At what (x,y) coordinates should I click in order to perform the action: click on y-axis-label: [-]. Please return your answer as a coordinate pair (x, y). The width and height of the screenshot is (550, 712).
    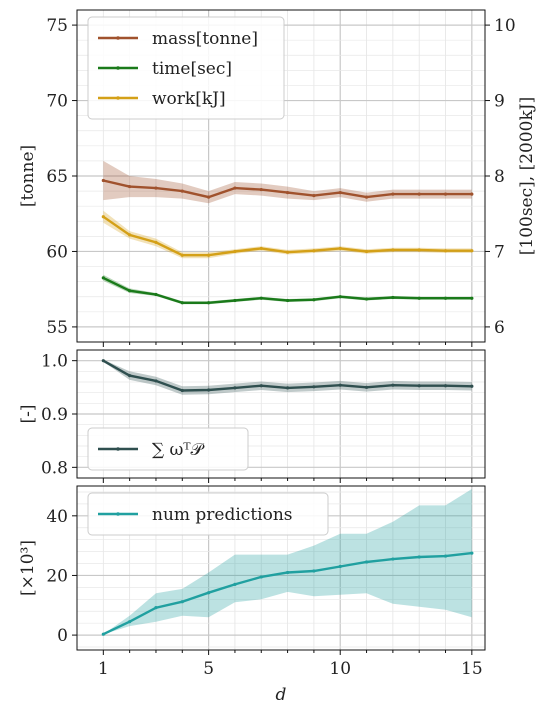
    Looking at the image, I should click on (28, 413).